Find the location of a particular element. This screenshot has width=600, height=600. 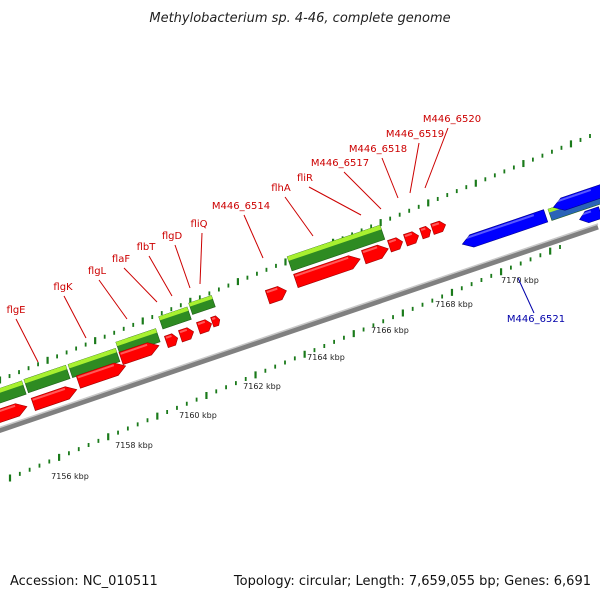

gene-label: flhA is located at coordinates (281, 188).